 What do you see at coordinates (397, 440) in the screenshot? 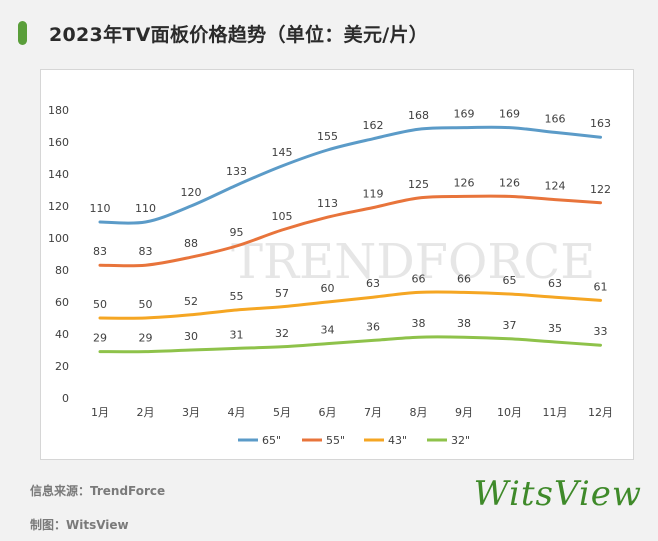
I see `legend-label: 43"` at bounding box center [397, 440].